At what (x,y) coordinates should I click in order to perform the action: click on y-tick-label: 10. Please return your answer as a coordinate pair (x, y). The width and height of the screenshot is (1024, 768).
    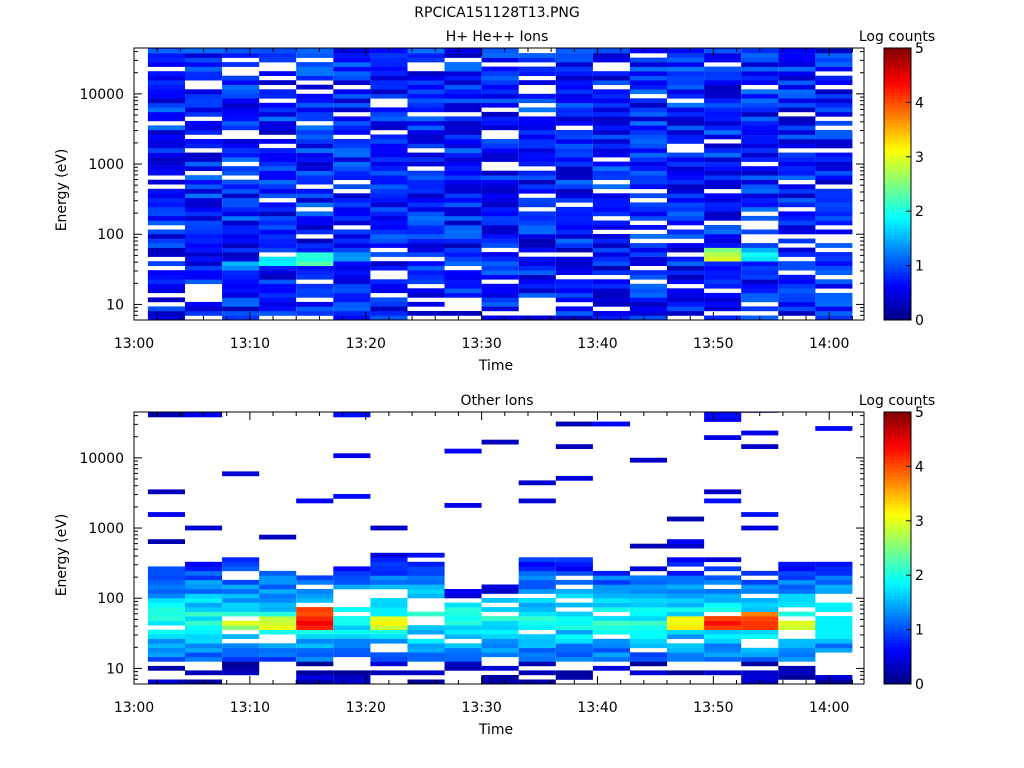
    Looking at the image, I should click on (115, 669).